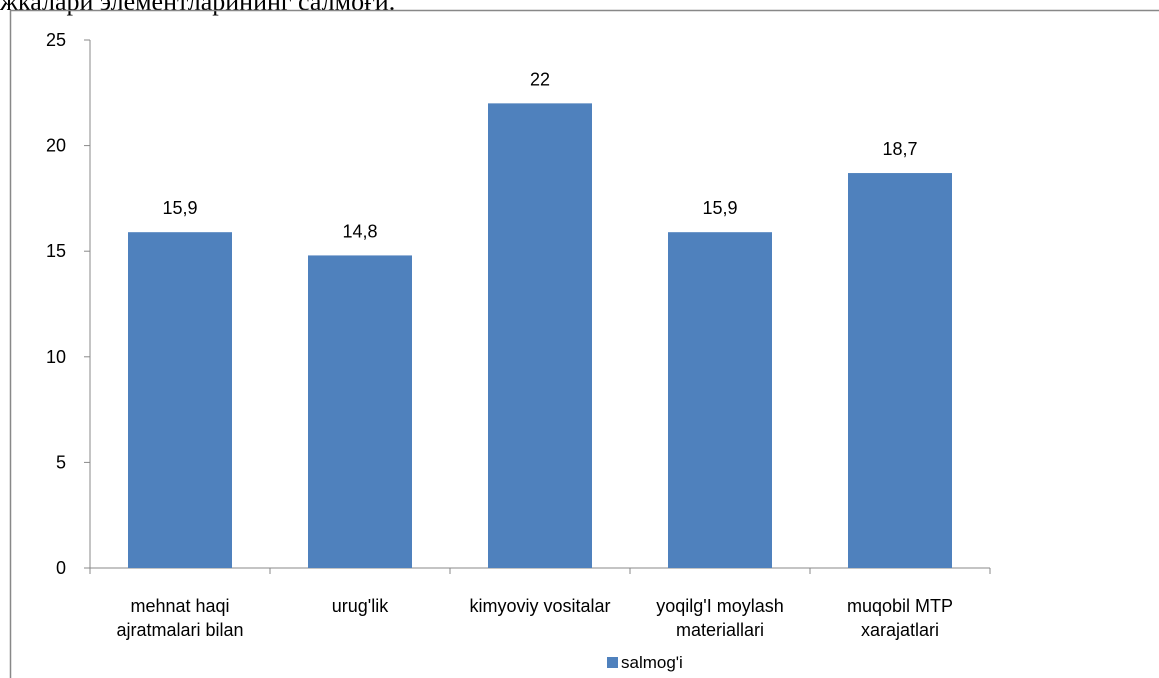  I want to click on x-tick-label: kimyoviy vositalar, so click(540, 606).